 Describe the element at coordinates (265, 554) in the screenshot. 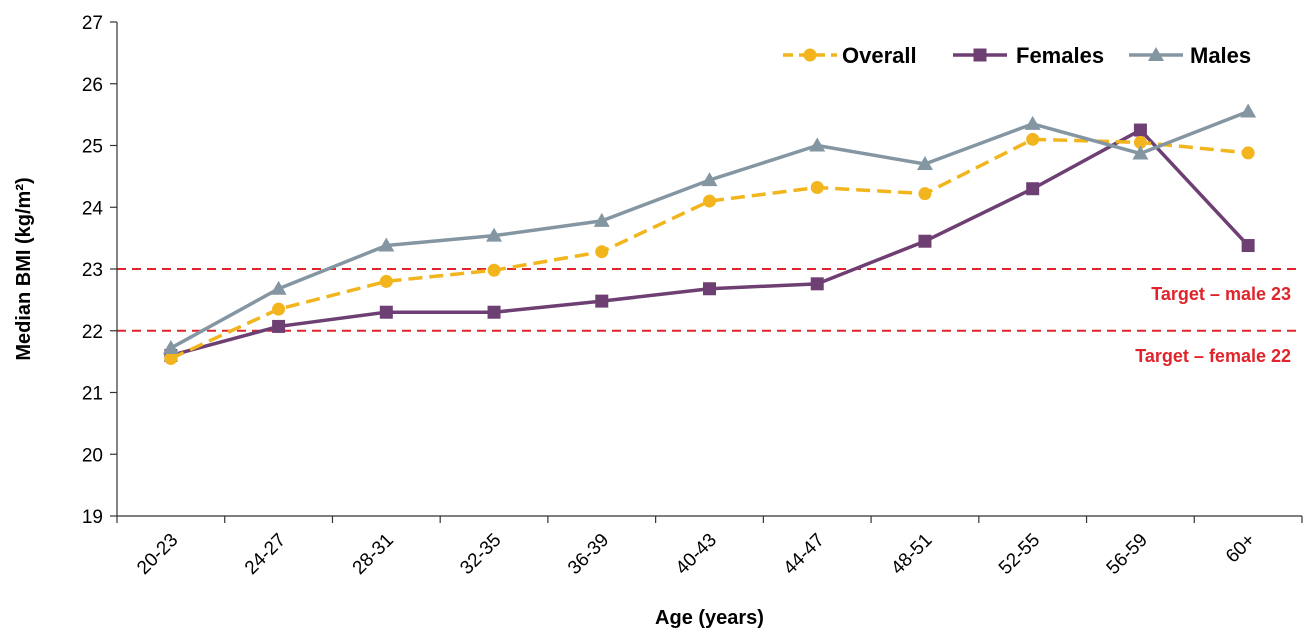

I see `x-tick-label: 24-27` at that location.